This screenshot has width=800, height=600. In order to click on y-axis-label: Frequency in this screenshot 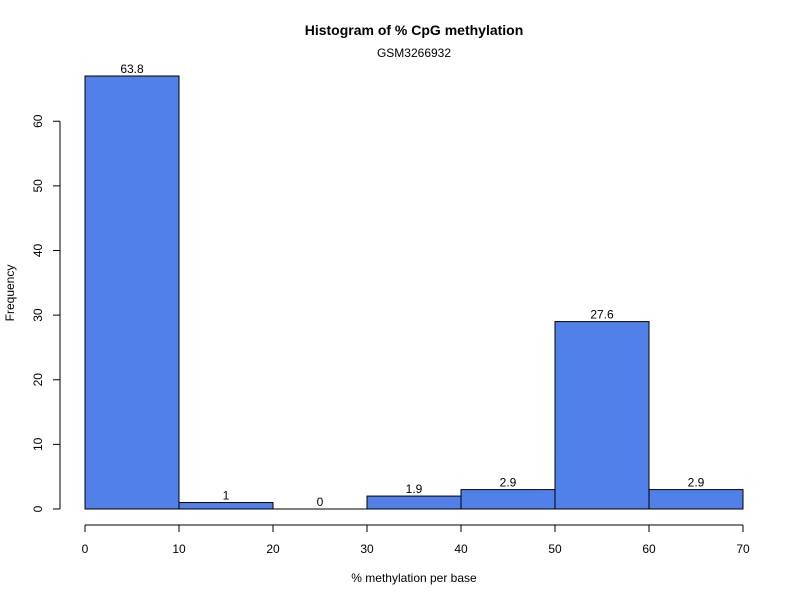, I will do `click(10, 293)`.